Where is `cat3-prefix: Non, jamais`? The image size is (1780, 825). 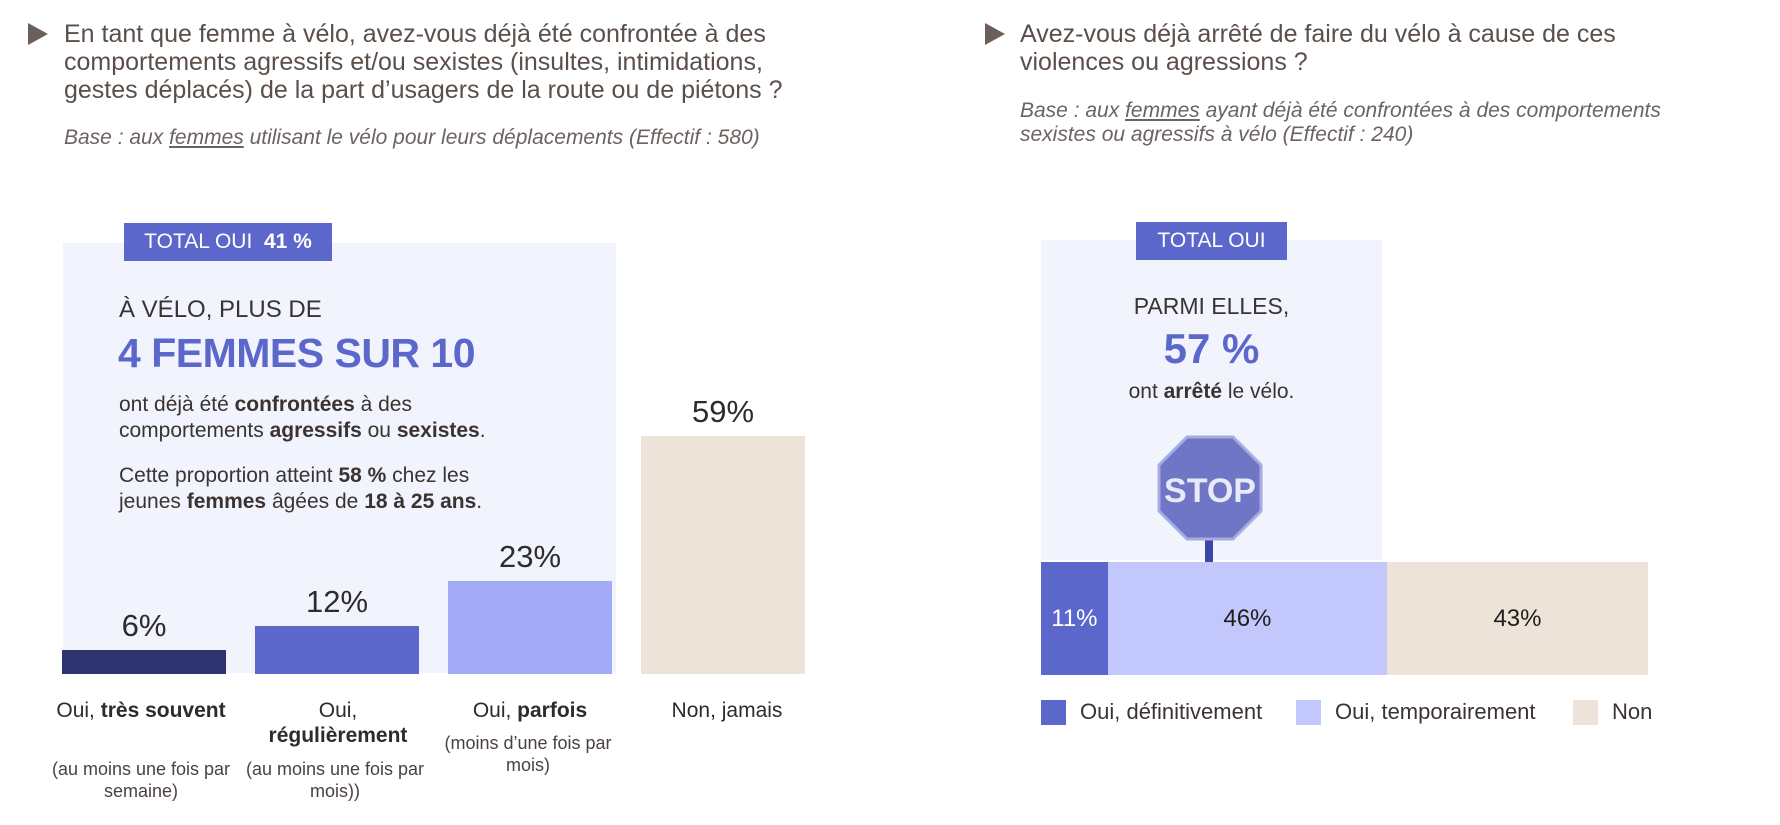 cat3-prefix: Non, jamais is located at coordinates (727, 710).